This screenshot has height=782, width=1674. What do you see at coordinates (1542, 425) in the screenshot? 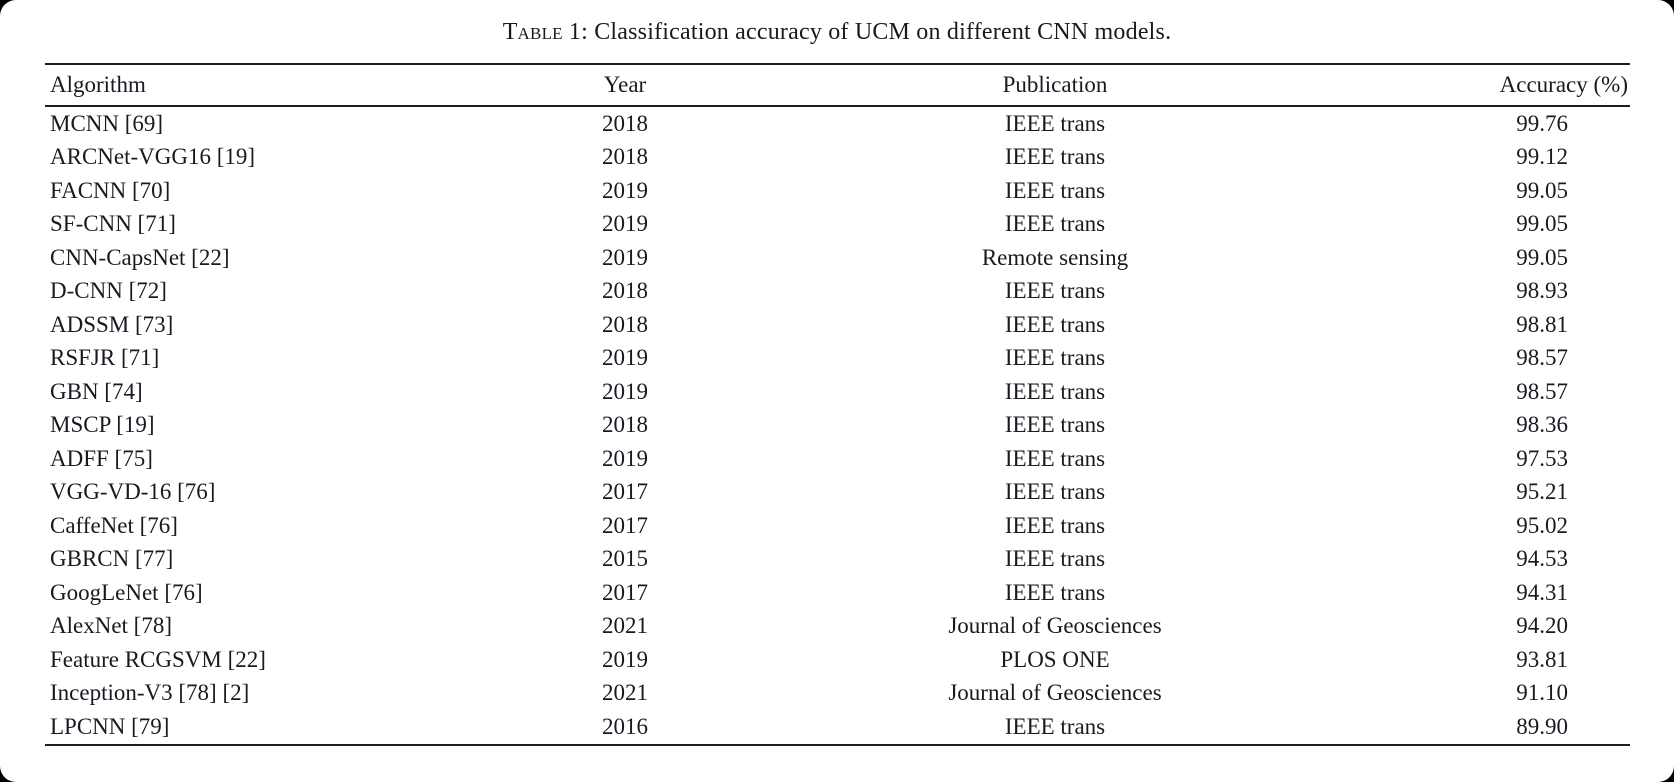
I see `cell-accuracy: 98.36` at bounding box center [1542, 425].